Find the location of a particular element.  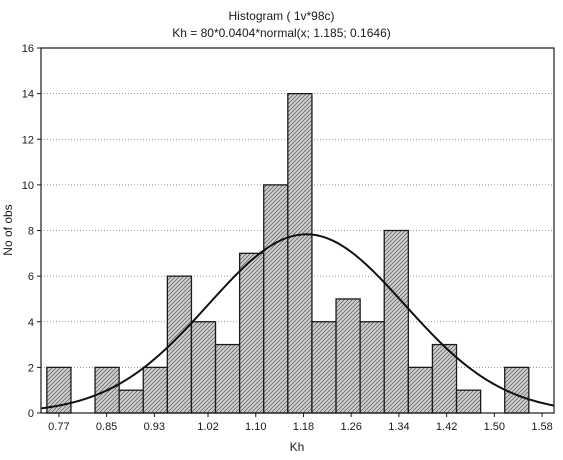

chart-title: Histogram ( 1v*98c) is located at coordinates (281, 16).